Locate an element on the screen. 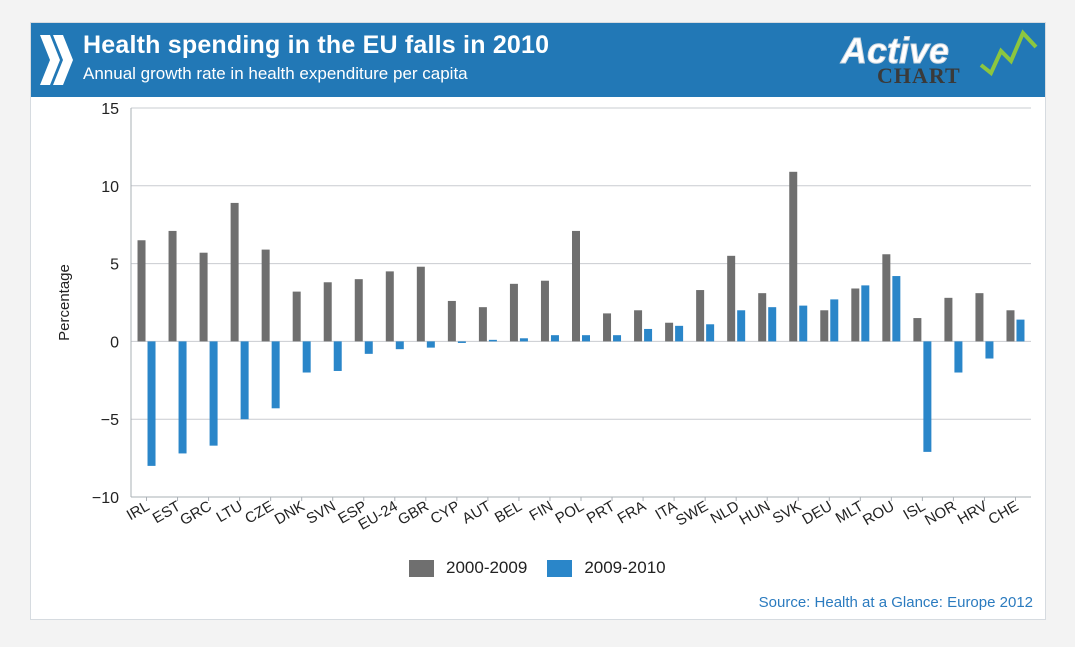  bar-2000-2009-NOR is located at coordinates (948, 319).